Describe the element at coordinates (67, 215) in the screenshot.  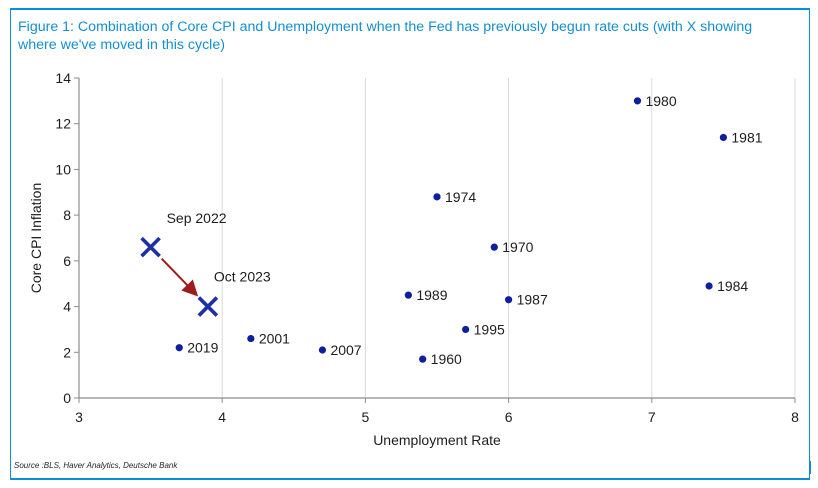
I see `y-tick-label-8: 8` at that location.